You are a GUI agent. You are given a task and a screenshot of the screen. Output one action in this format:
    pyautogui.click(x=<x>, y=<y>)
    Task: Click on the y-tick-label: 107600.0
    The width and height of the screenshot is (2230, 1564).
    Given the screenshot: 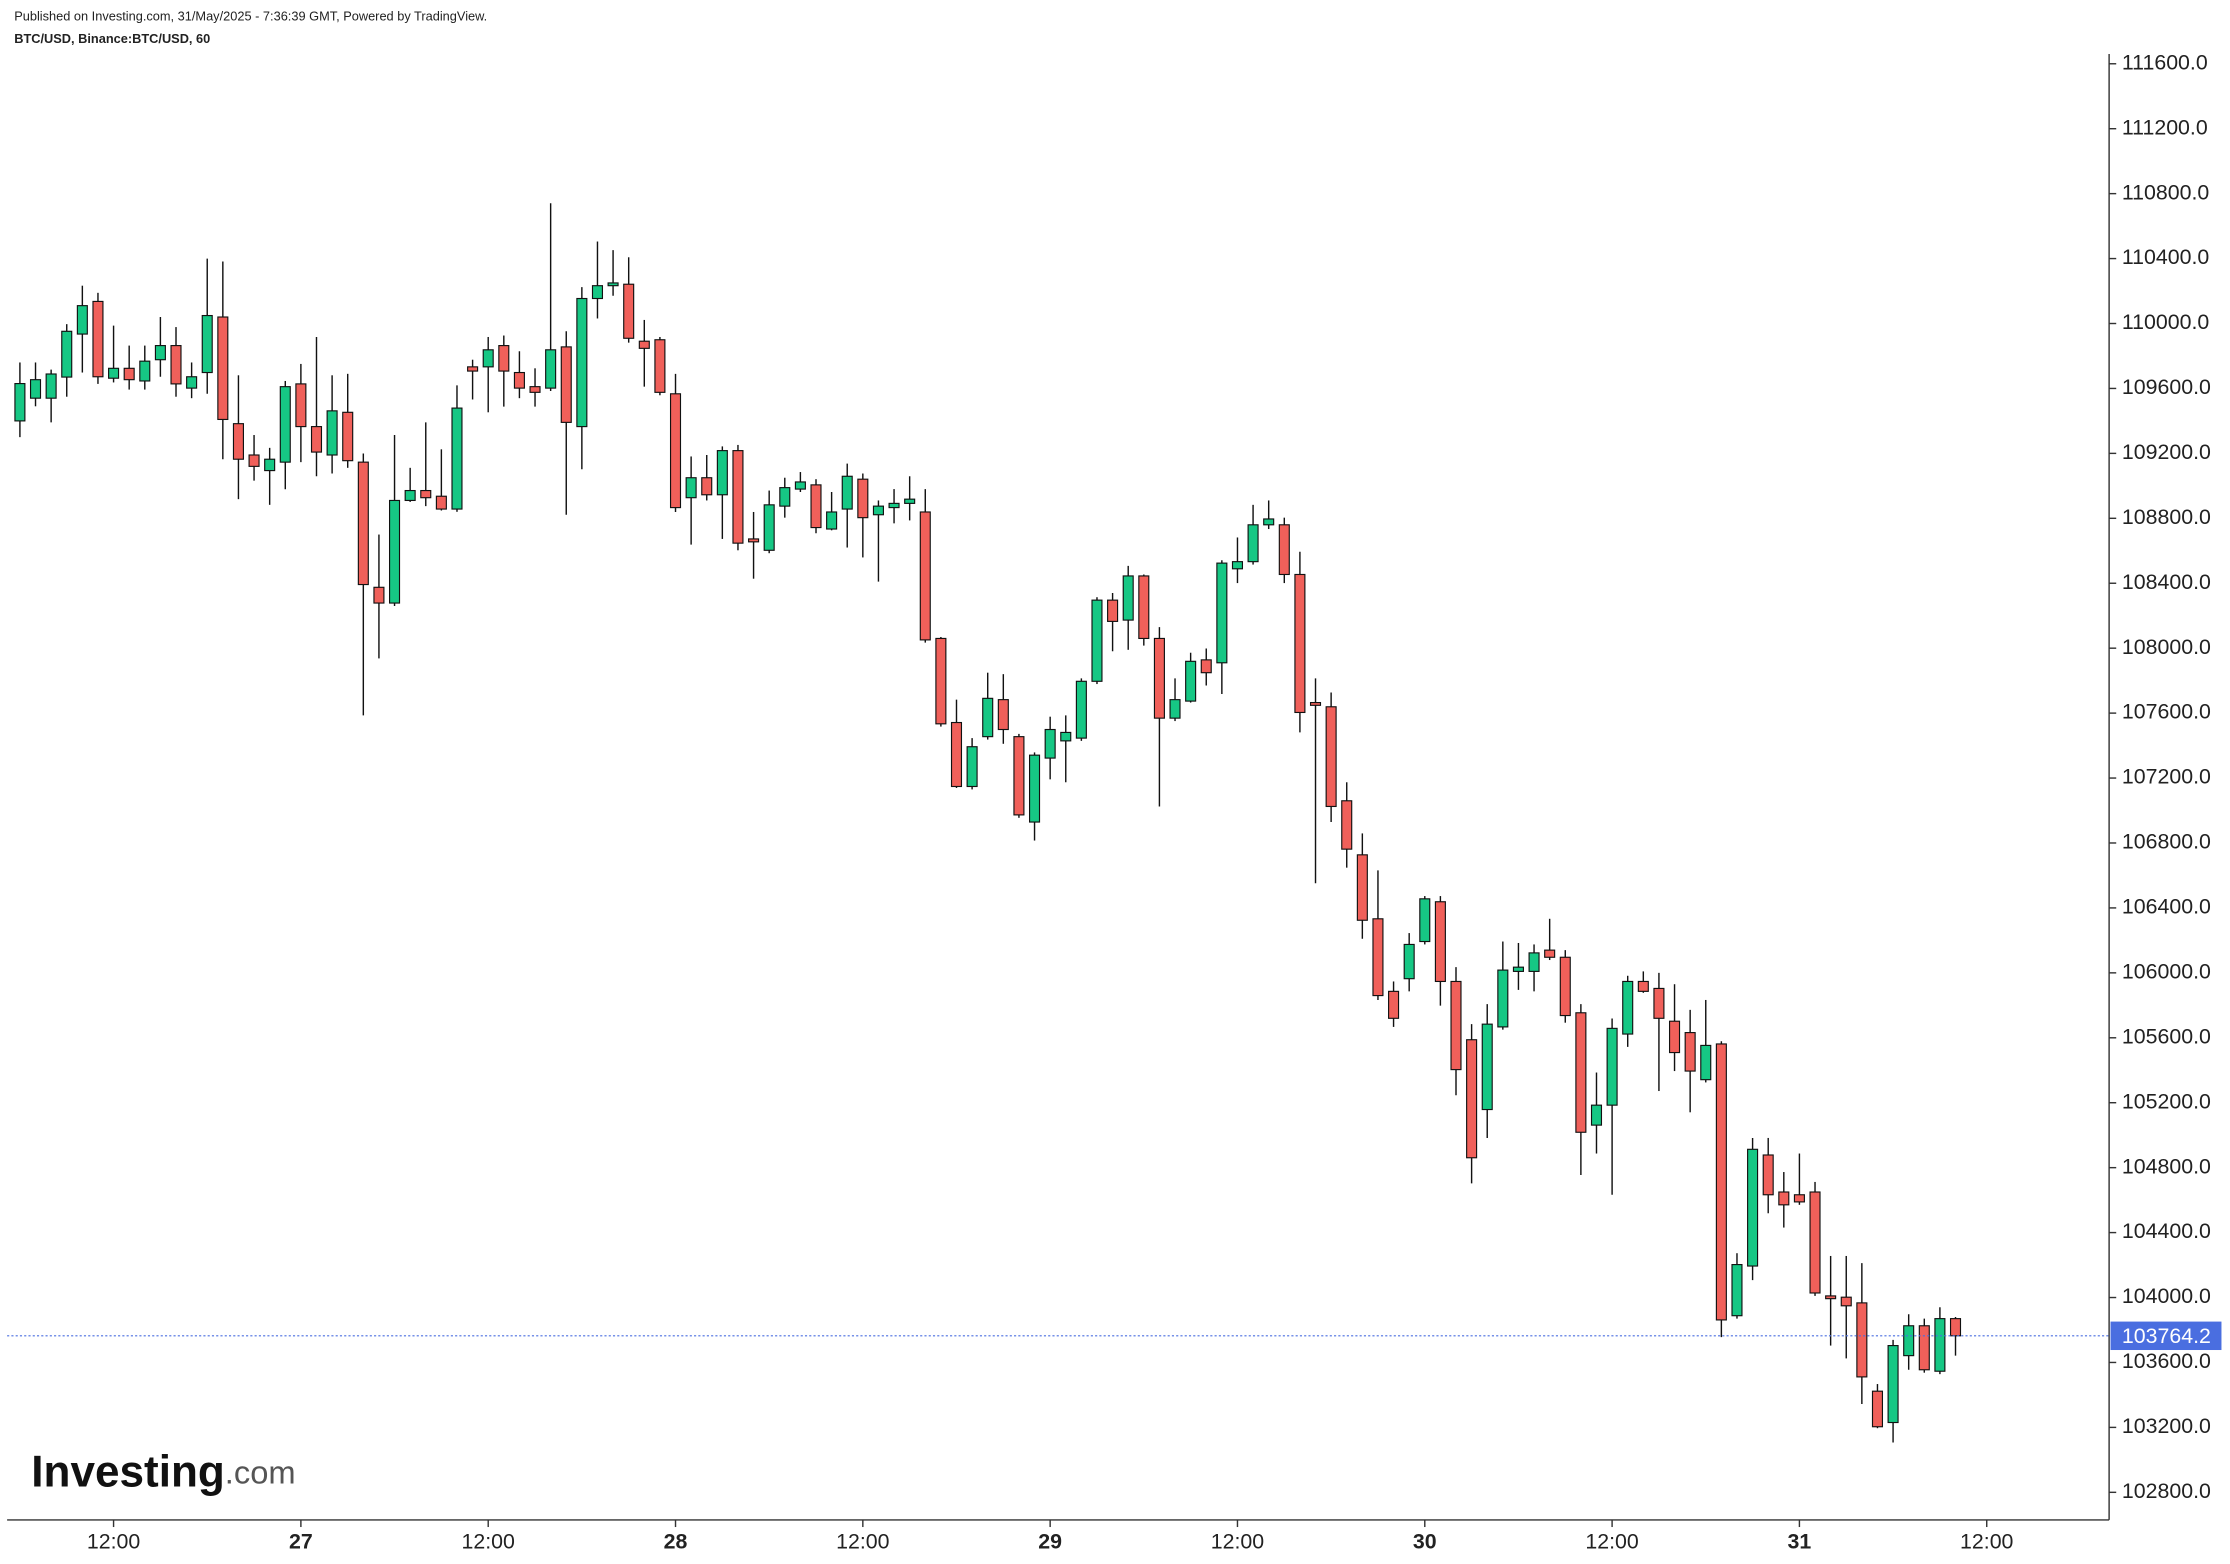 What is the action you would take?
    pyautogui.click(x=2166, y=712)
    